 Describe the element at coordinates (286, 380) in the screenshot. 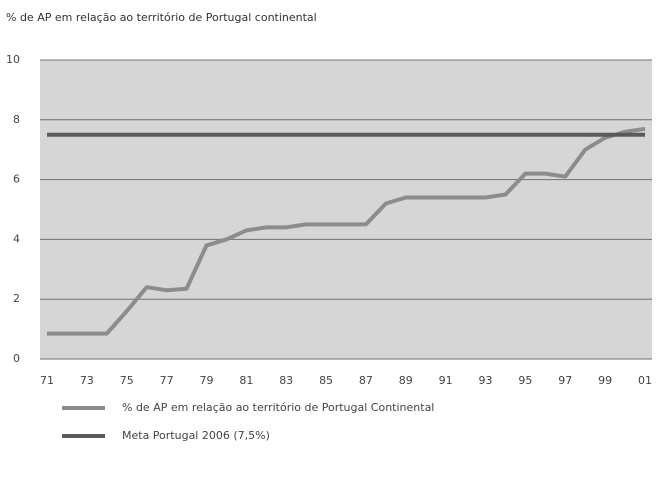

I see `x-tick-label: 83` at that location.